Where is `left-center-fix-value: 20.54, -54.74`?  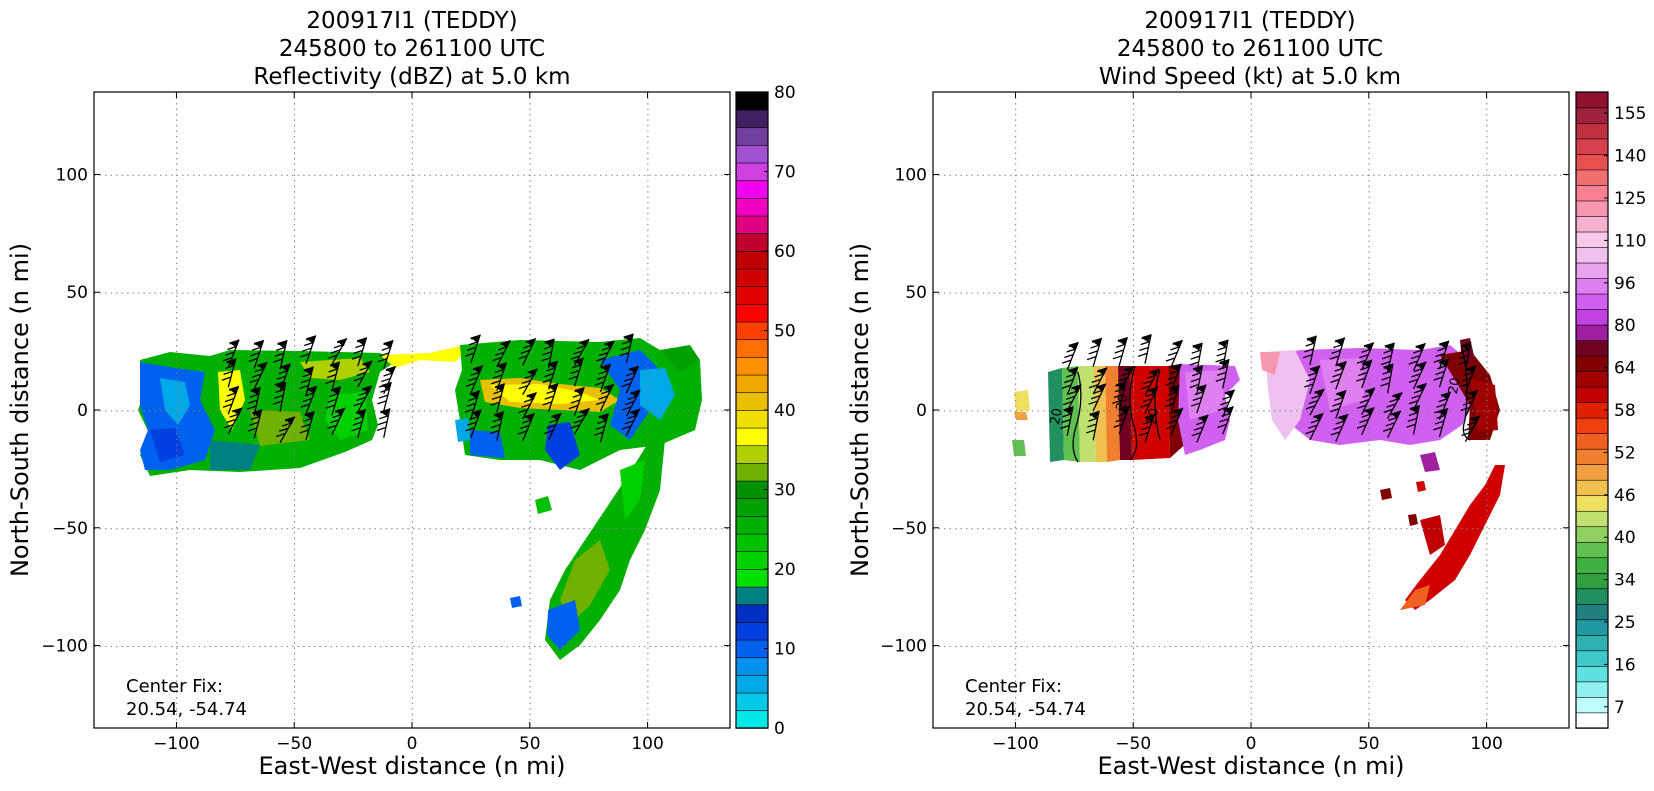
left-center-fix-value: 20.54, -54.74 is located at coordinates (186, 709).